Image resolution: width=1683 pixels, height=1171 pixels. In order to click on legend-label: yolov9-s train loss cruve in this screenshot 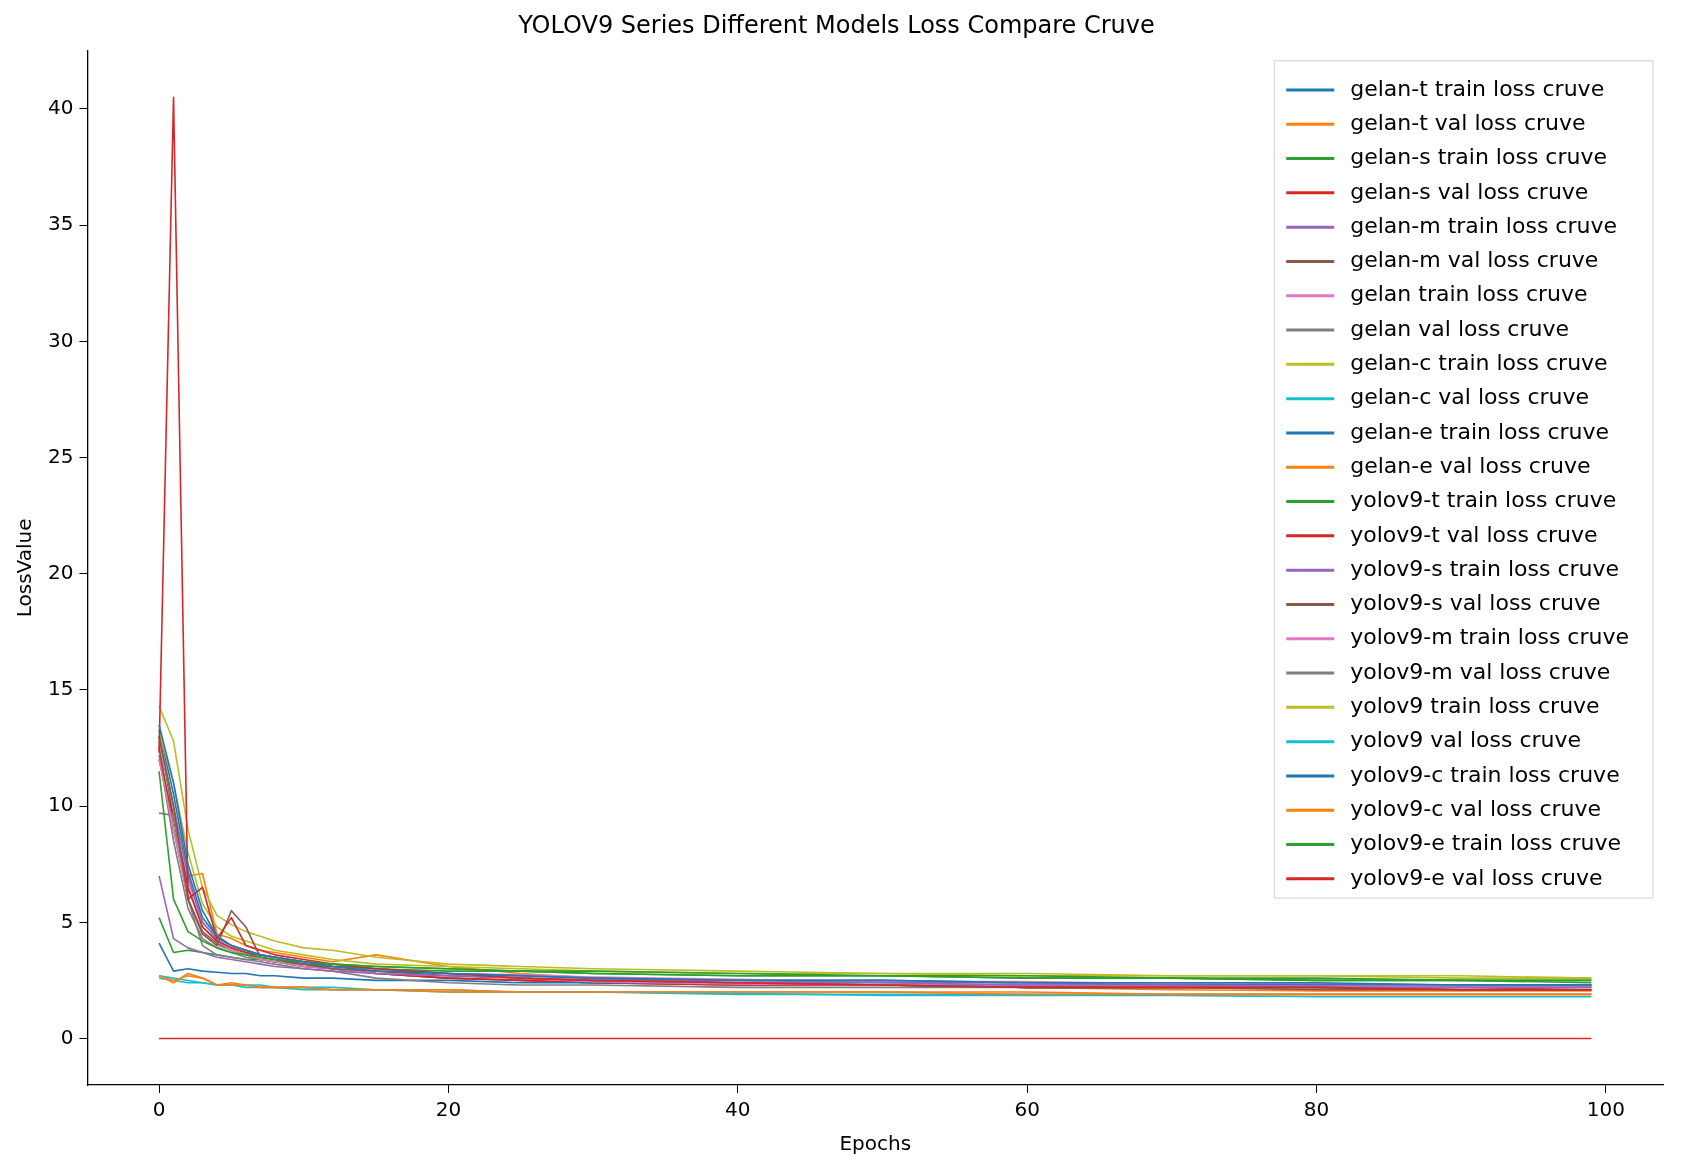, I will do `click(1485, 568)`.